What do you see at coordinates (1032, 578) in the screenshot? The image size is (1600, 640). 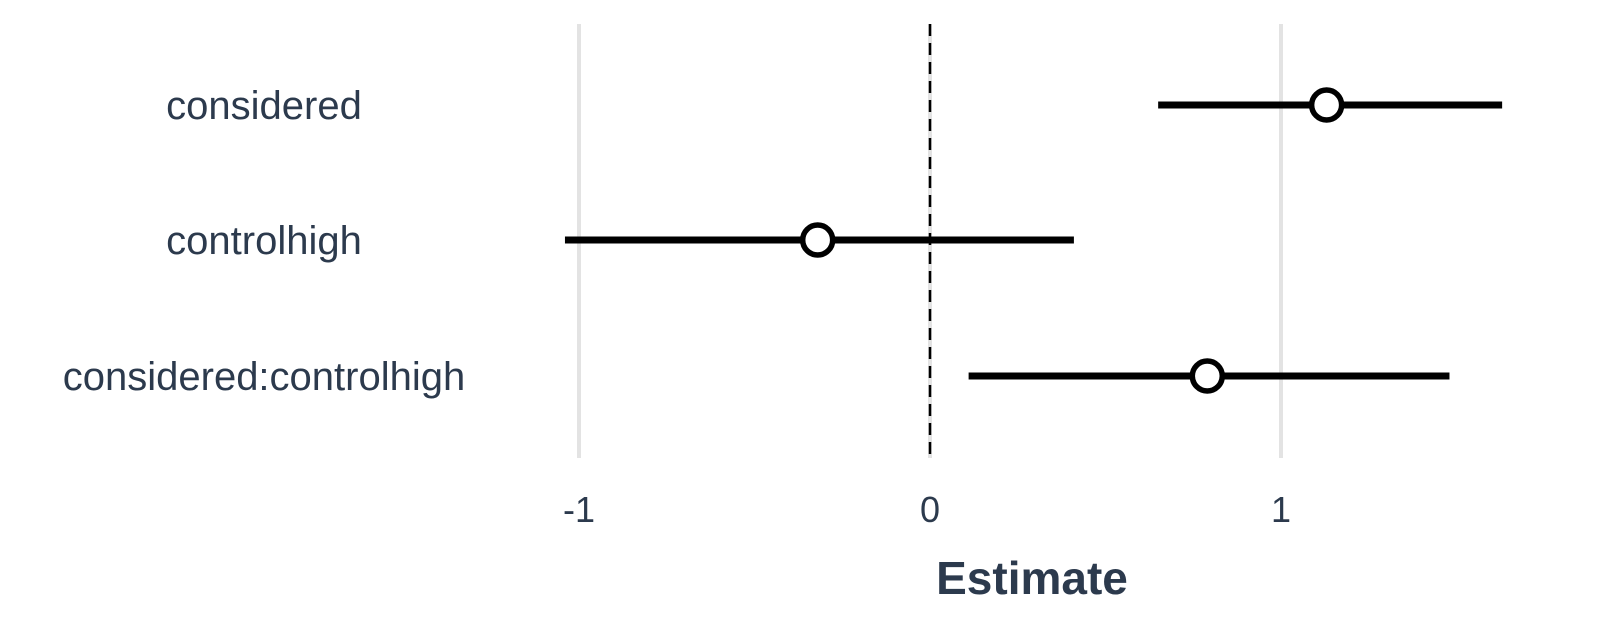 I see `x-axis-title: Estimate` at bounding box center [1032, 578].